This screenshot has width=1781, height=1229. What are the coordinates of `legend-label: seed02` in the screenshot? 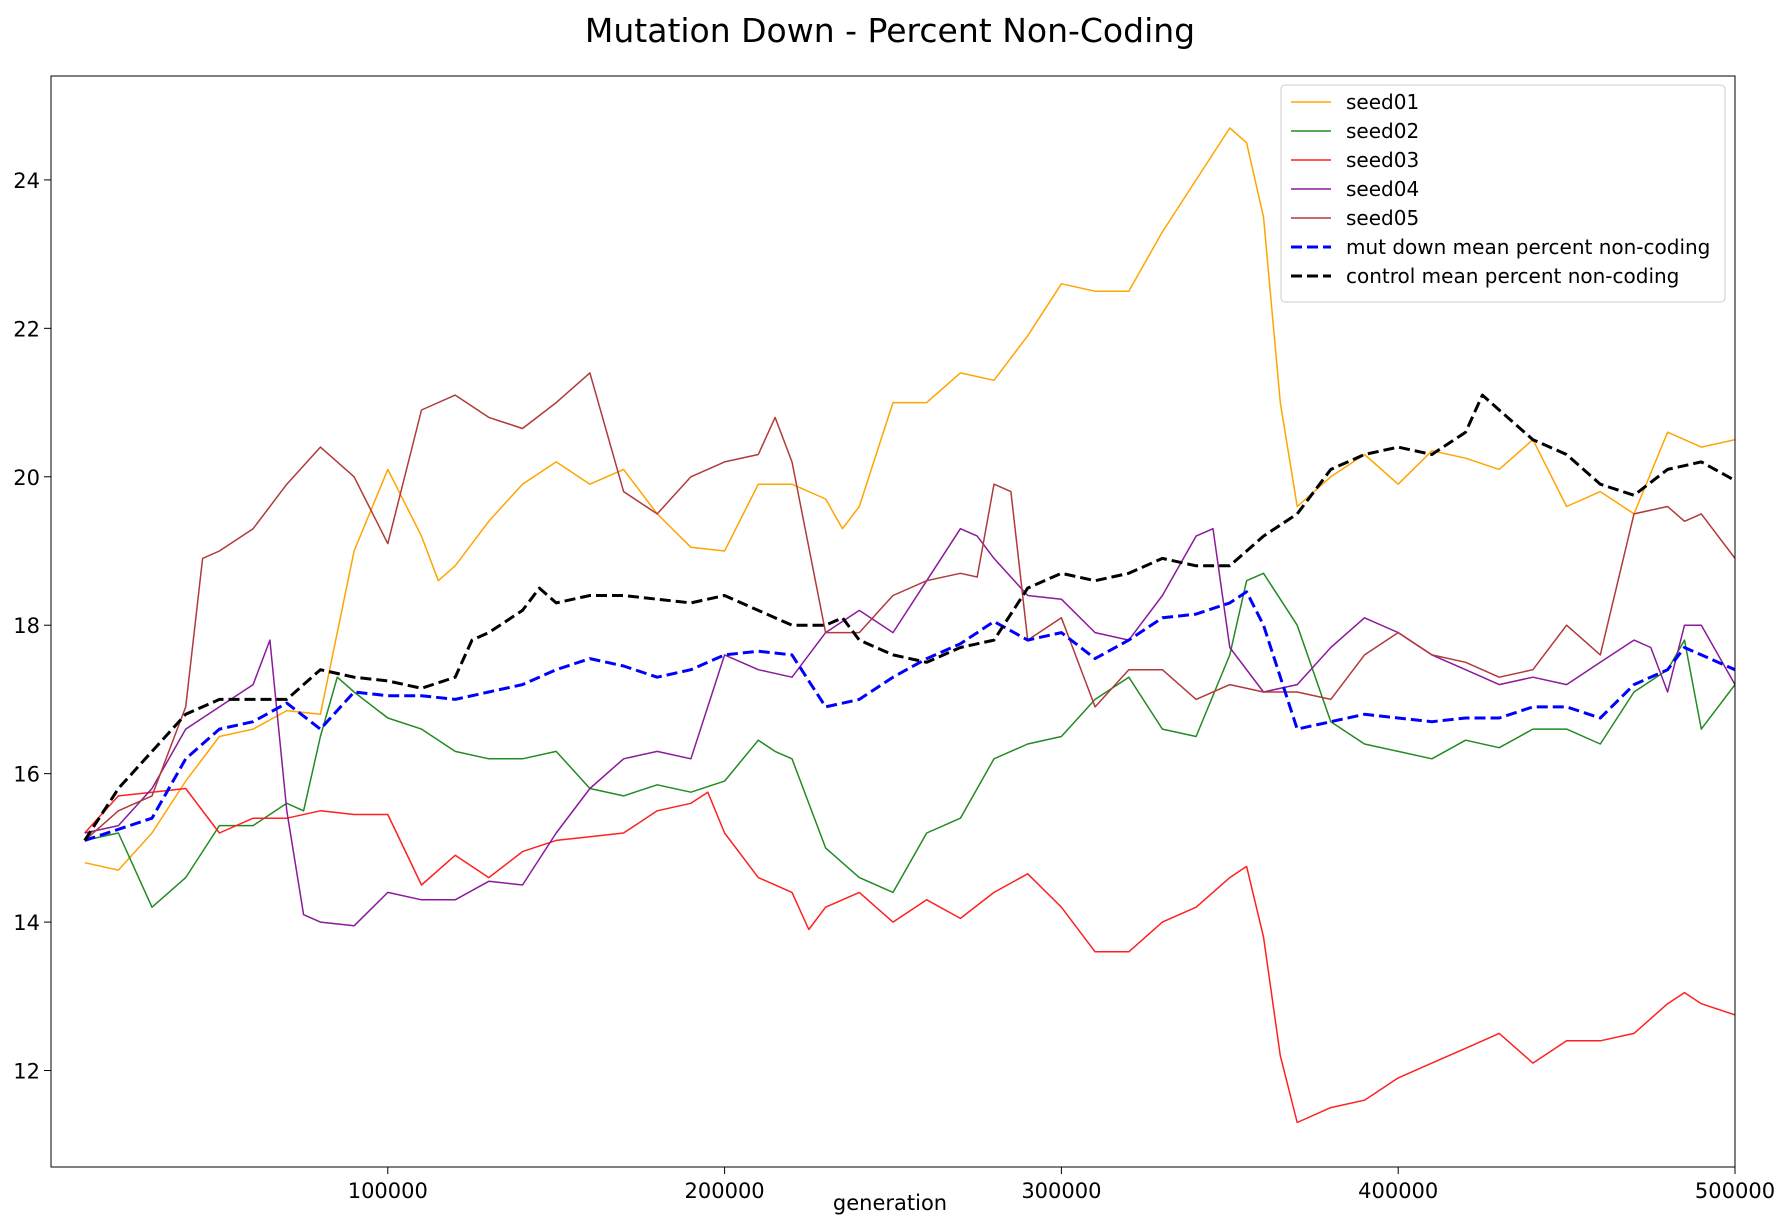 It's located at (1382, 131).